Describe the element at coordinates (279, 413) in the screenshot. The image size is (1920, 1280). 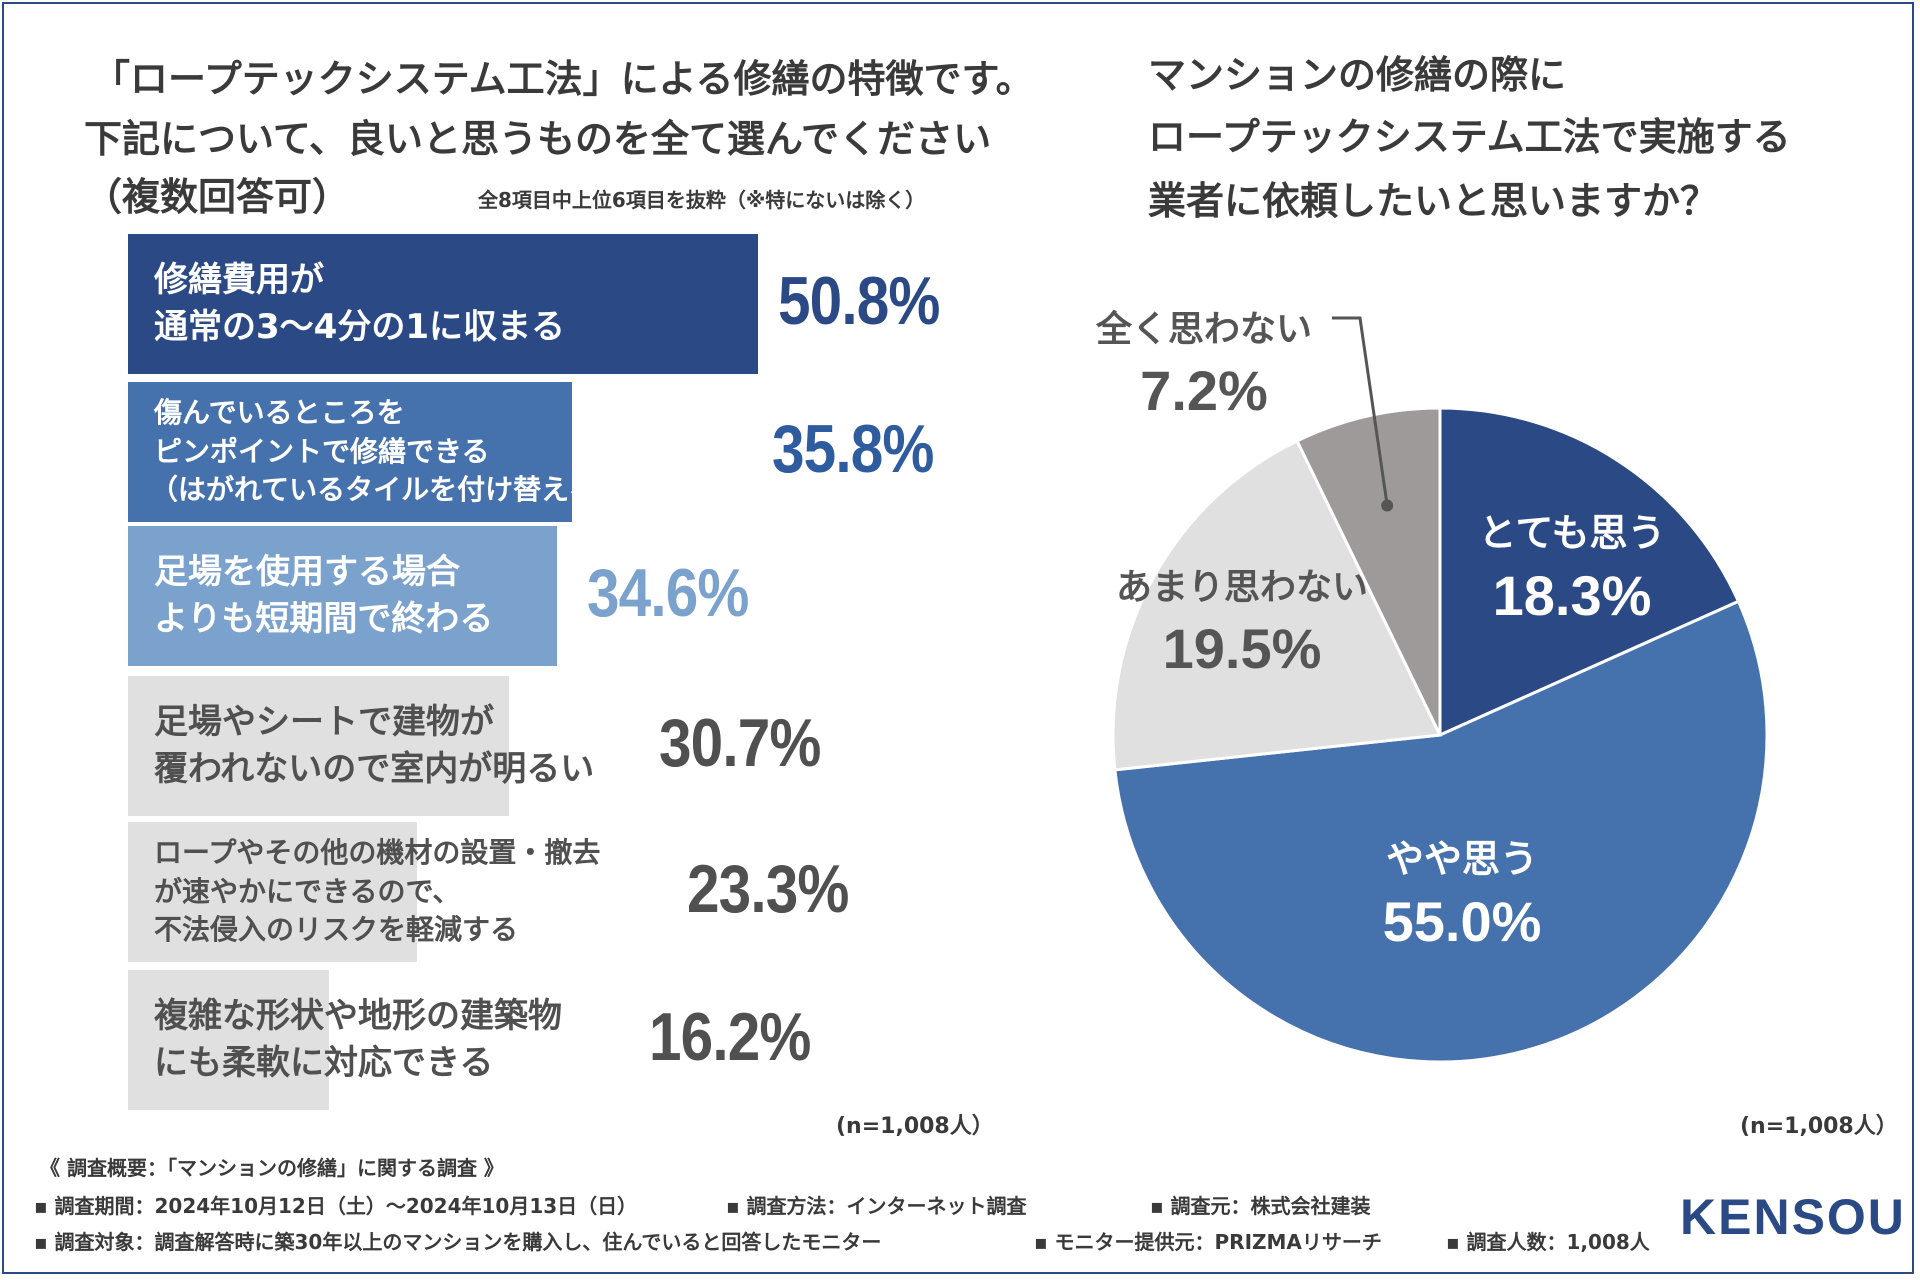
I see `bar-label-line: 傷んでいるところを` at that location.